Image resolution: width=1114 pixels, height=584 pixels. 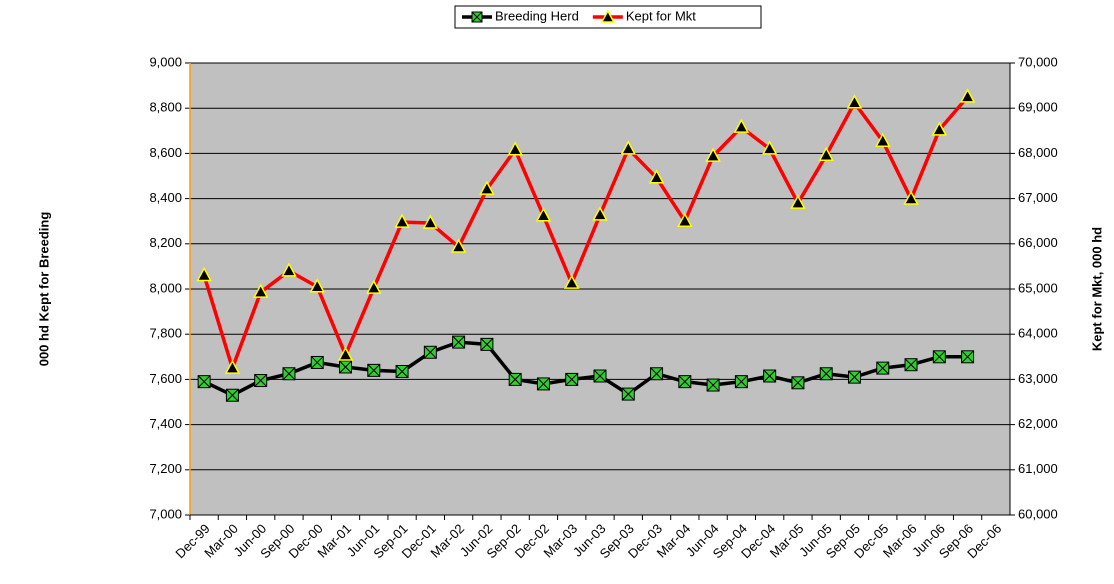 What do you see at coordinates (43, 289) in the screenshot?
I see `y-axis-title: 000 hd Kept for Breeding` at bounding box center [43, 289].